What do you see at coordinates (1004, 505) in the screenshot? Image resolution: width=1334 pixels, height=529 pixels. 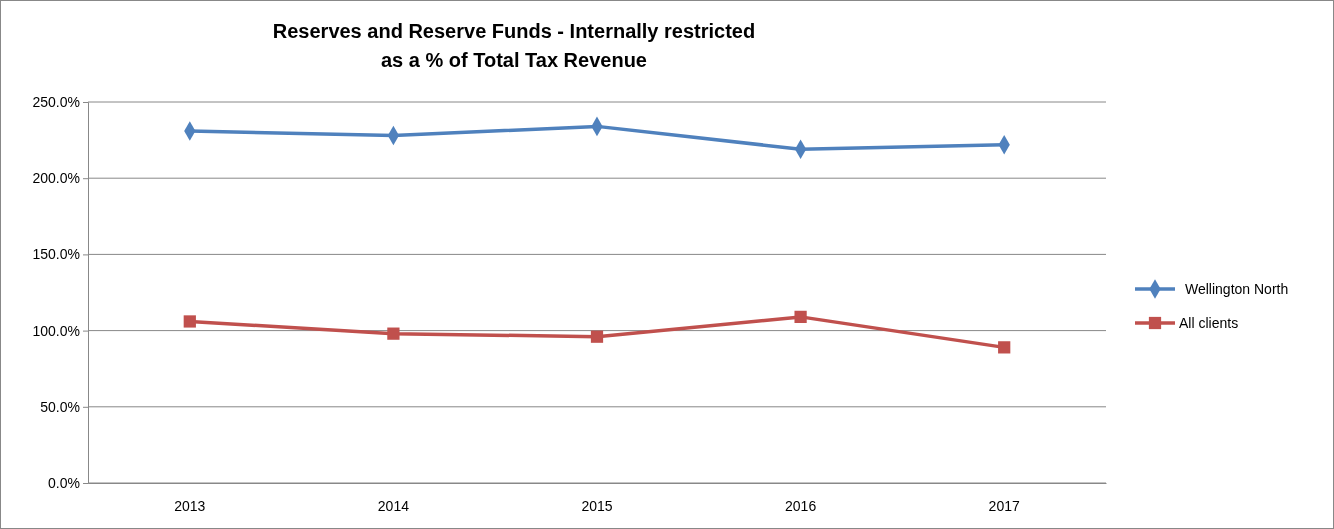 I see `x-tick-label: 2017` at bounding box center [1004, 505].